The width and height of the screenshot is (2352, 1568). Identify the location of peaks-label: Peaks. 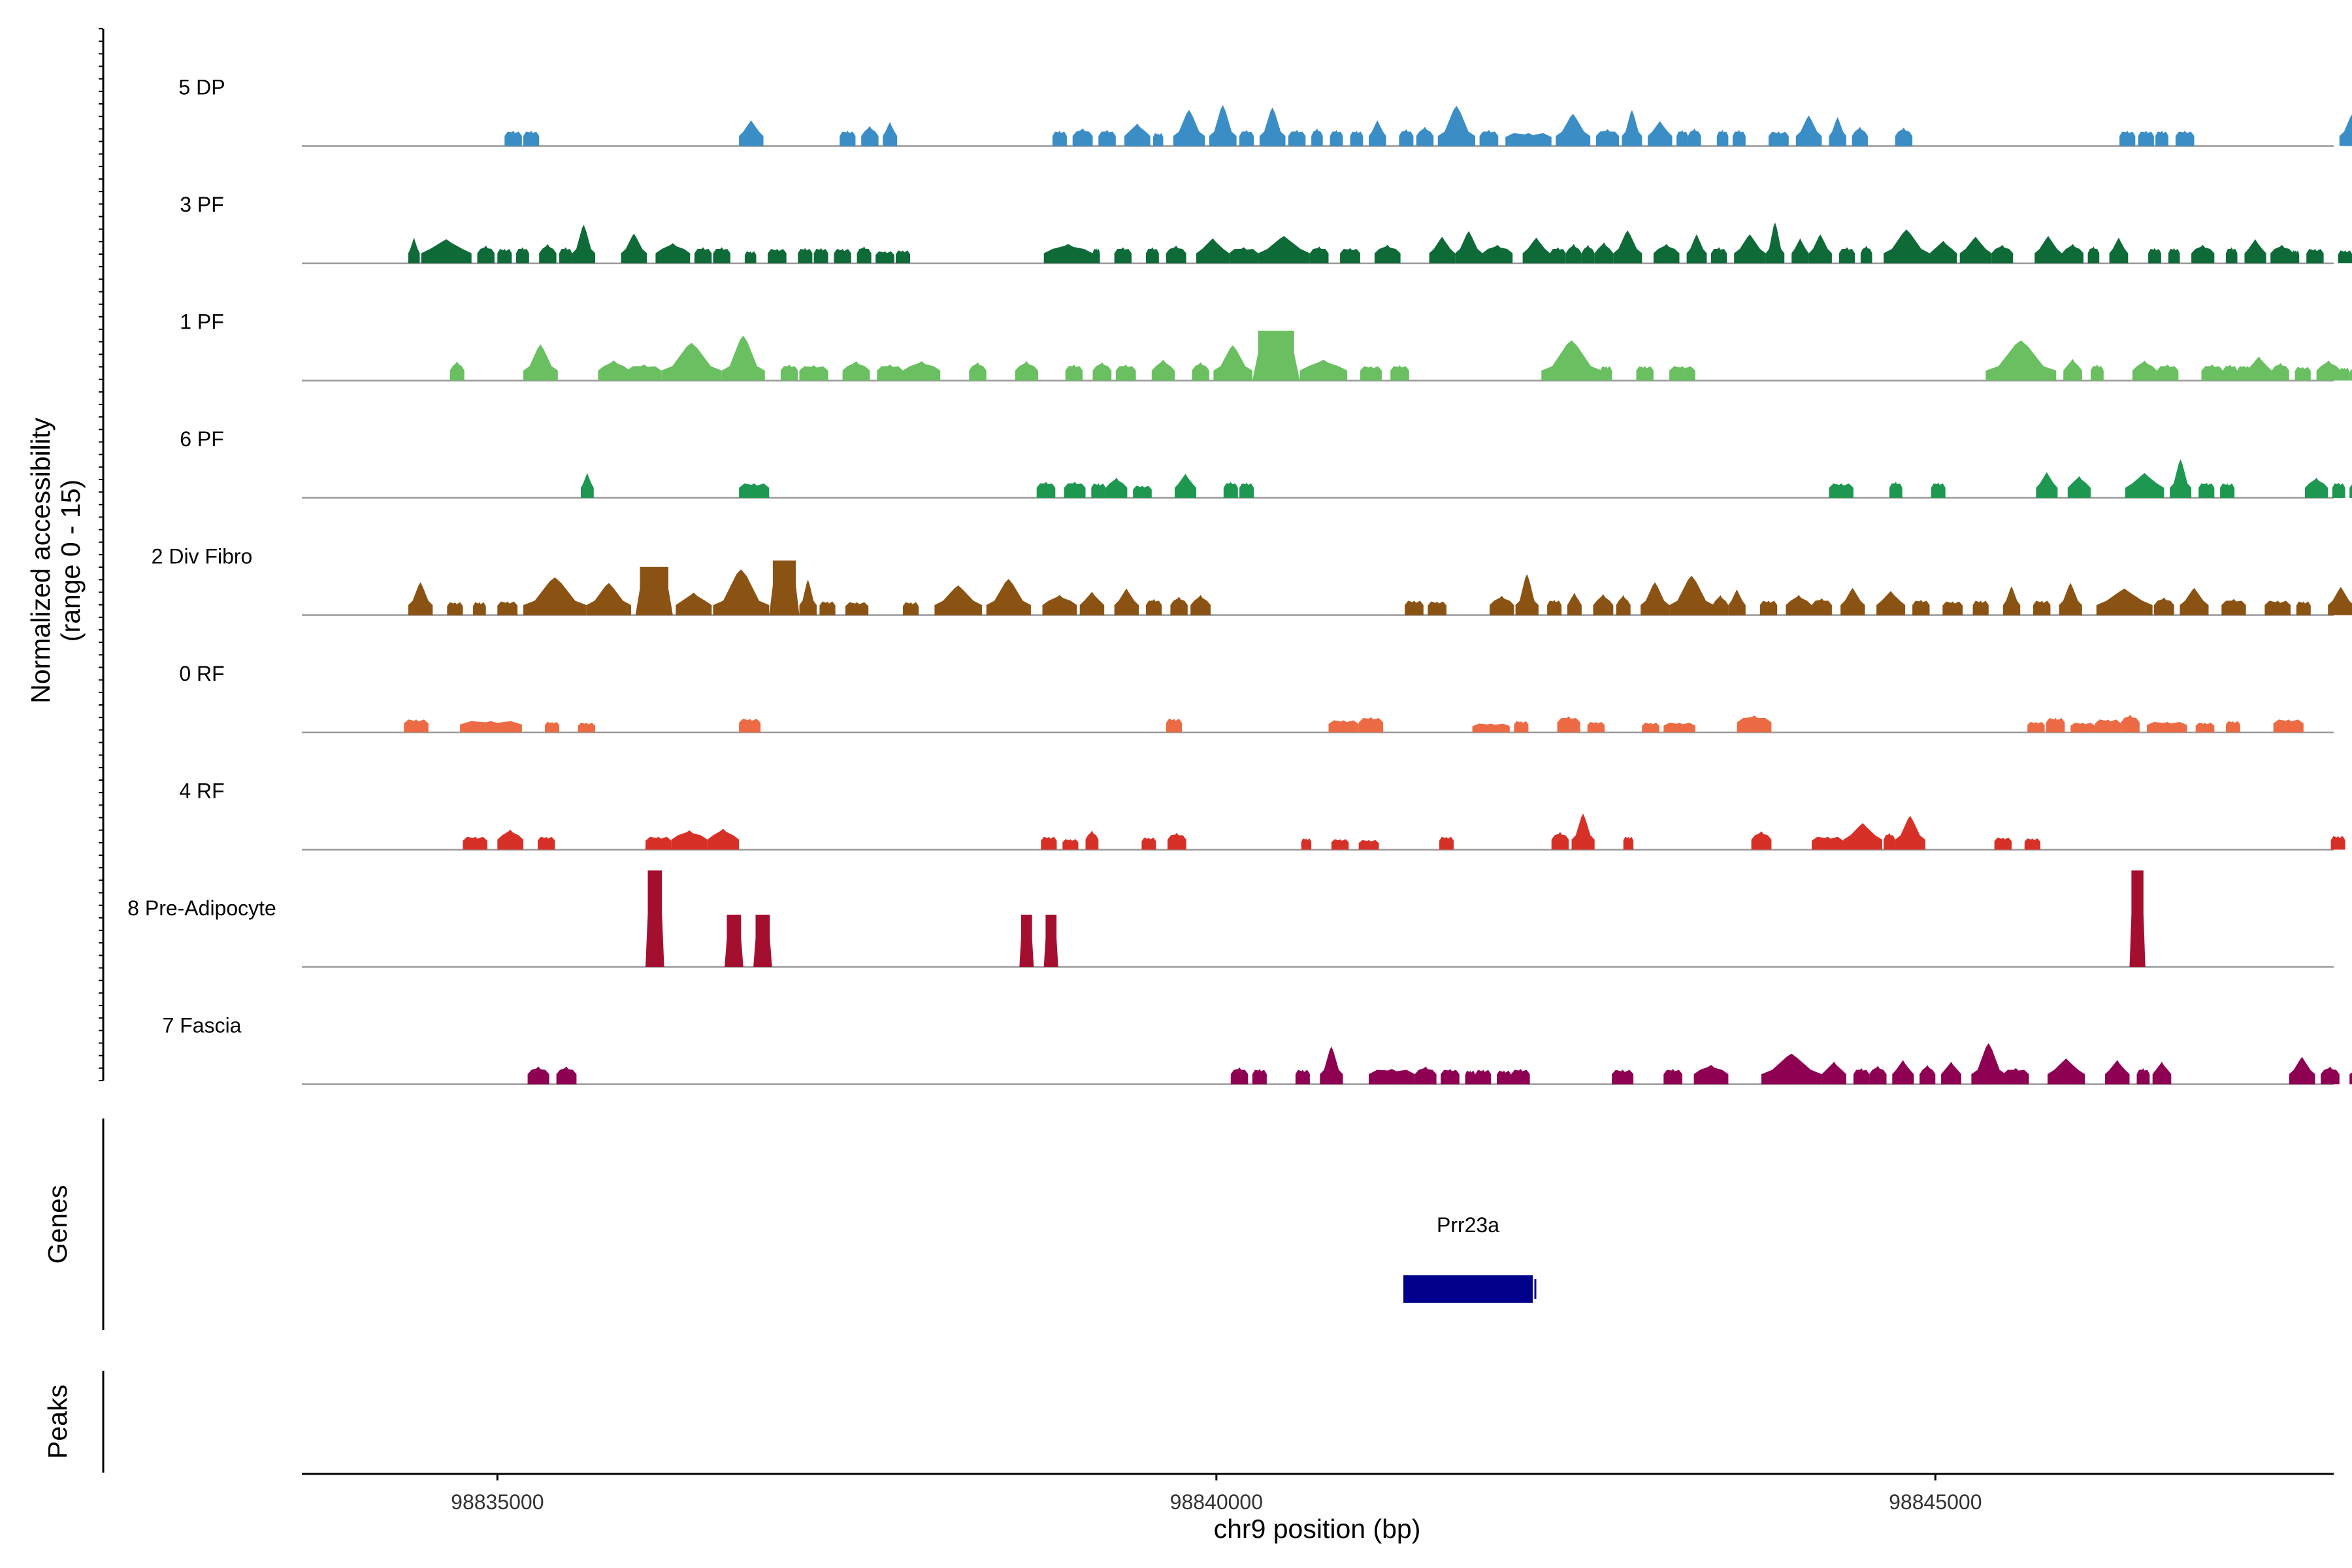
(57, 1421).